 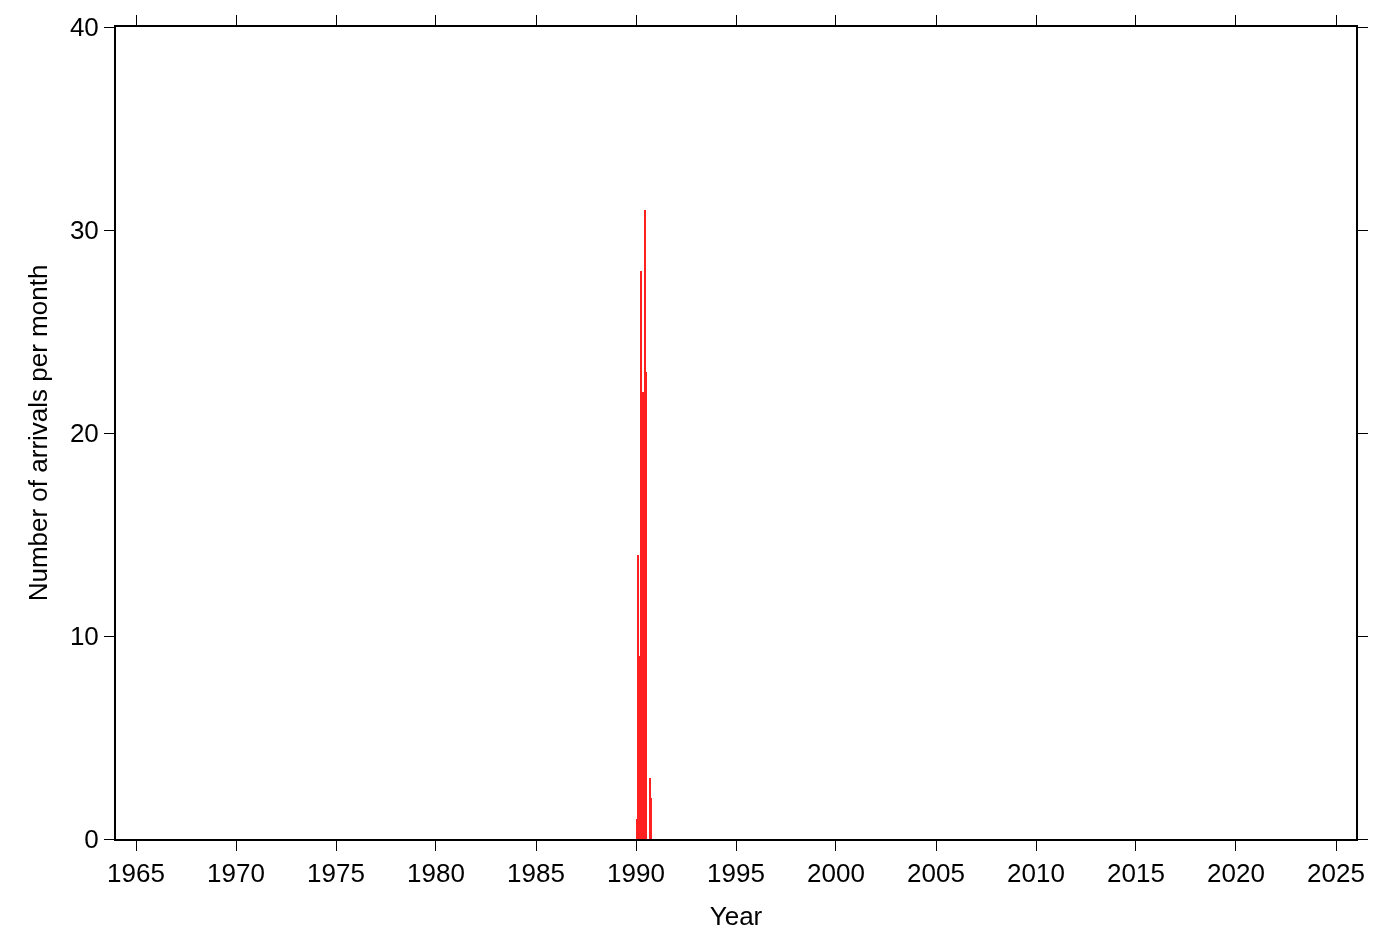 I want to click on x-tick-label: 2020, so click(x=1236, y=873).